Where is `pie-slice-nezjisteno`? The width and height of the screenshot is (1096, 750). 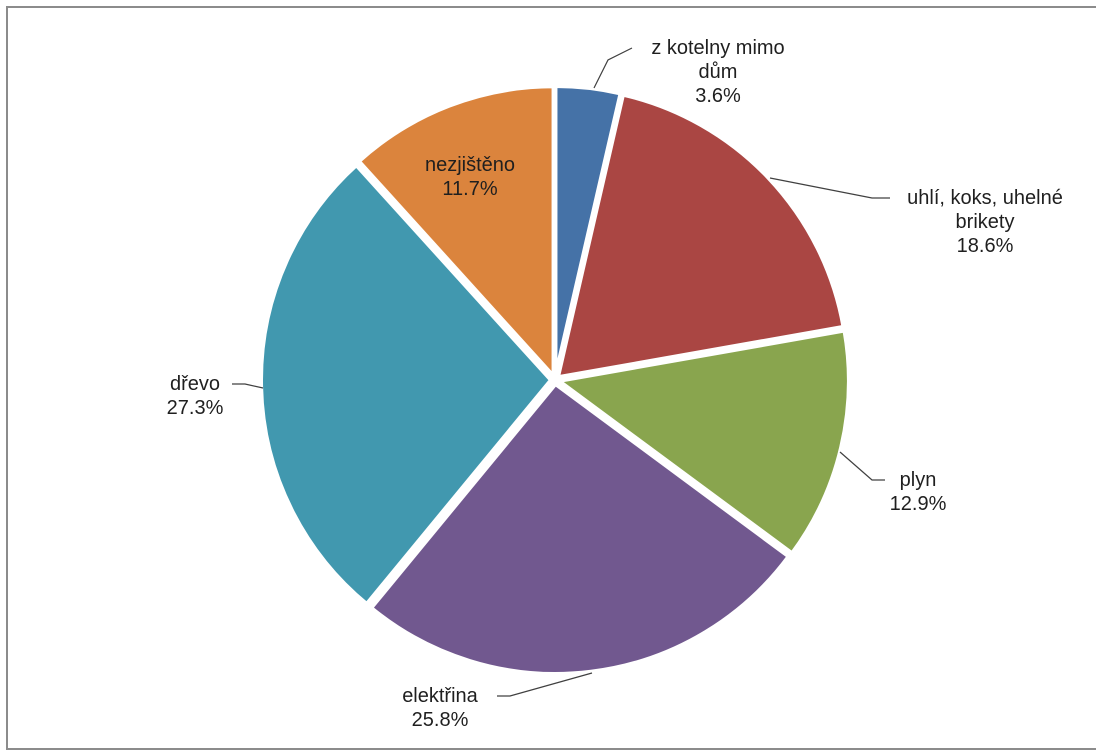
pie-slice-nezjisteno is located at coordinates (456, 233).